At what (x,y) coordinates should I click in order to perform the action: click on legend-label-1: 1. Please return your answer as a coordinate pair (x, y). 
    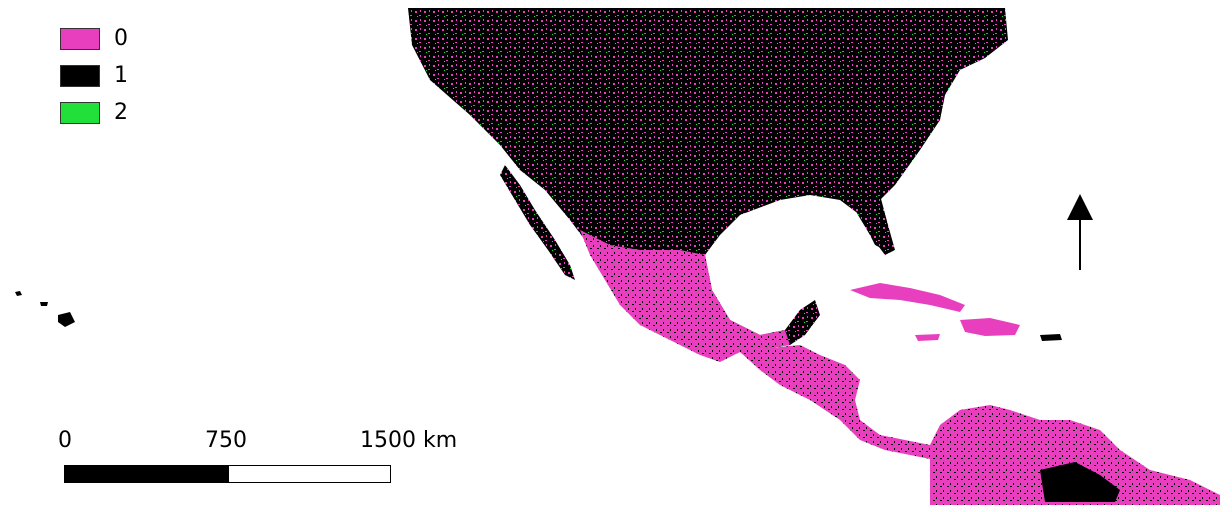
    Looking at the image, I should click on (121, 75).